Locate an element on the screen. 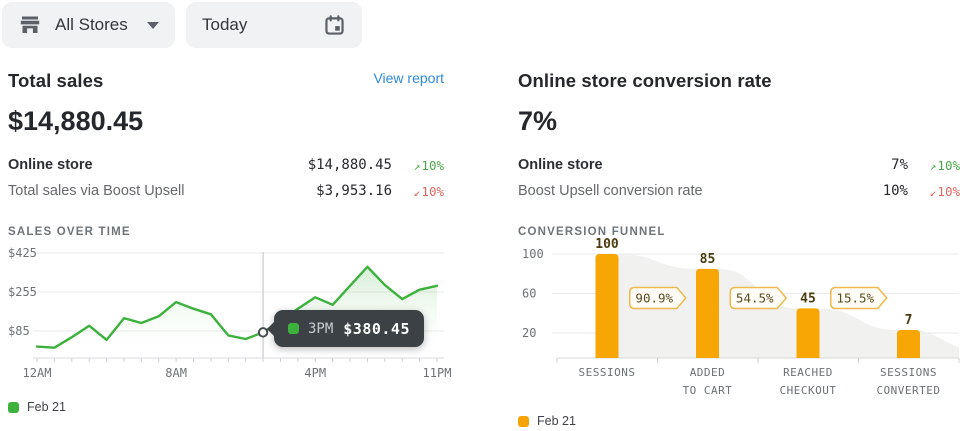 The height and width of the screenshot is (431, 960). total-sales-amount: $14,880.45 is located at coordinates (76, 121).